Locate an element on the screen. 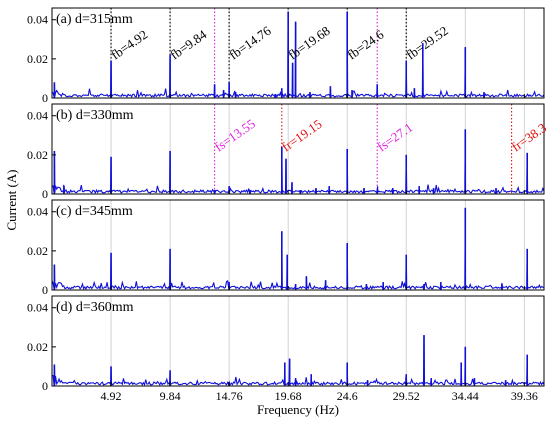  x-axis-label: Frequency (Hz) is located at coordinates (298, 409).